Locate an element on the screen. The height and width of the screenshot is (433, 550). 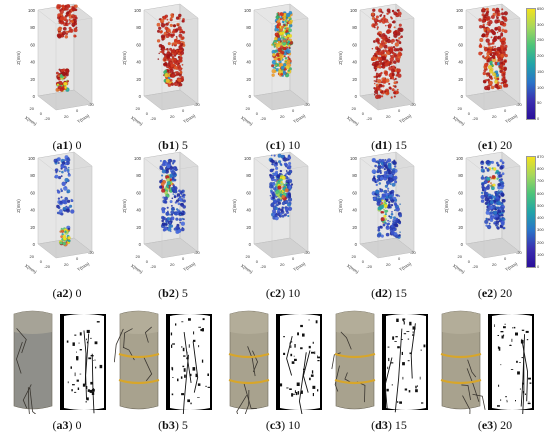
points is located at coordinates (387, 198).